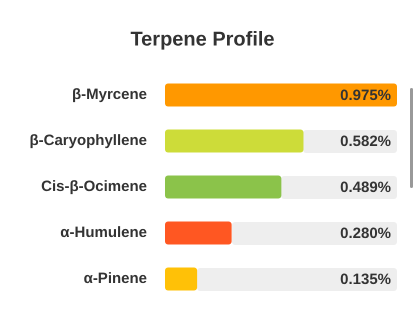 The image size is (416, 329). I want to click on data-label: 0.280%, so click(365, 233).